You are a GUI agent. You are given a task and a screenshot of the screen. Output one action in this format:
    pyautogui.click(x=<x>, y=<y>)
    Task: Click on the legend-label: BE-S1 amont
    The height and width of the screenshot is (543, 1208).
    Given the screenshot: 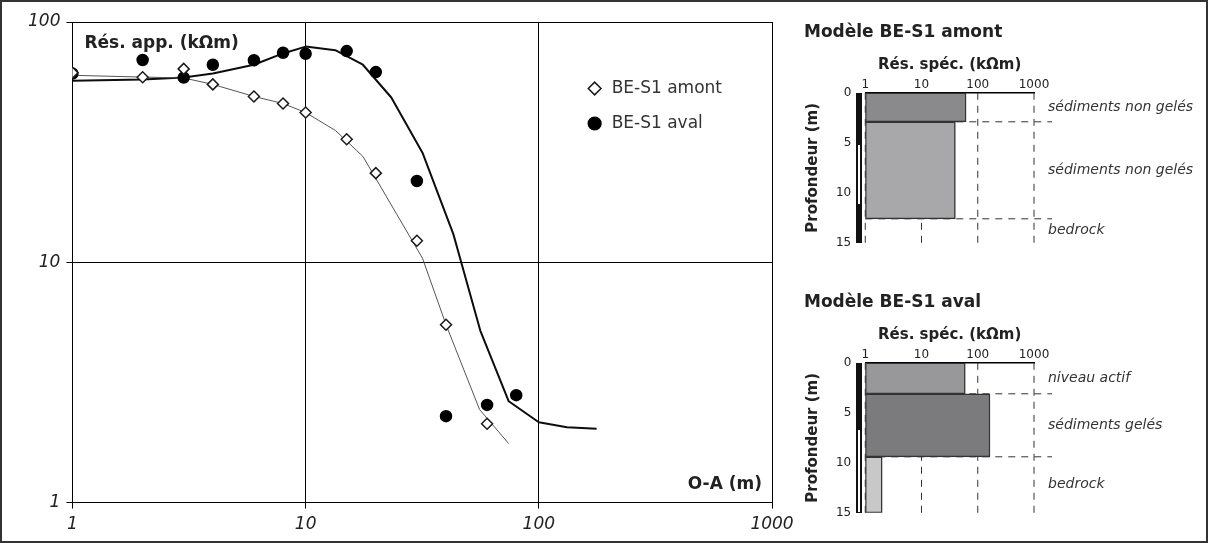 What is the action you would take?
    pyautogui.click(x=667, y=86)
    